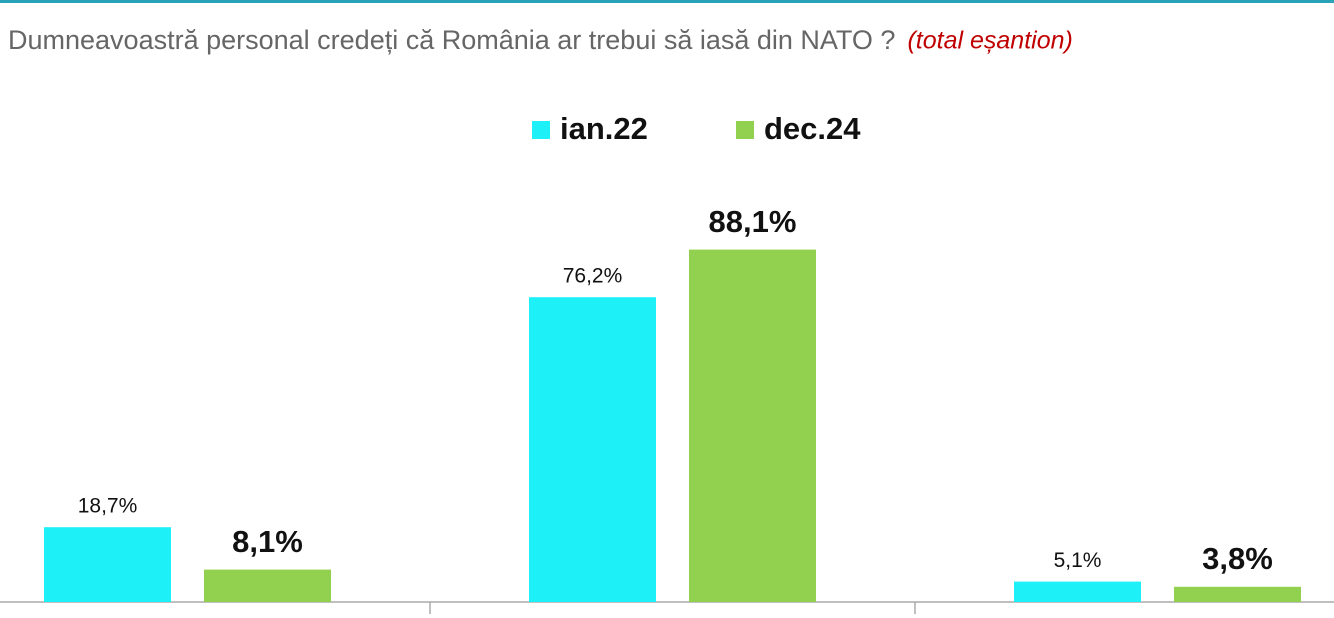 This screenshot has height=618, width=1334. I want to click on data-label: 3,8%, so click(1237, 558).